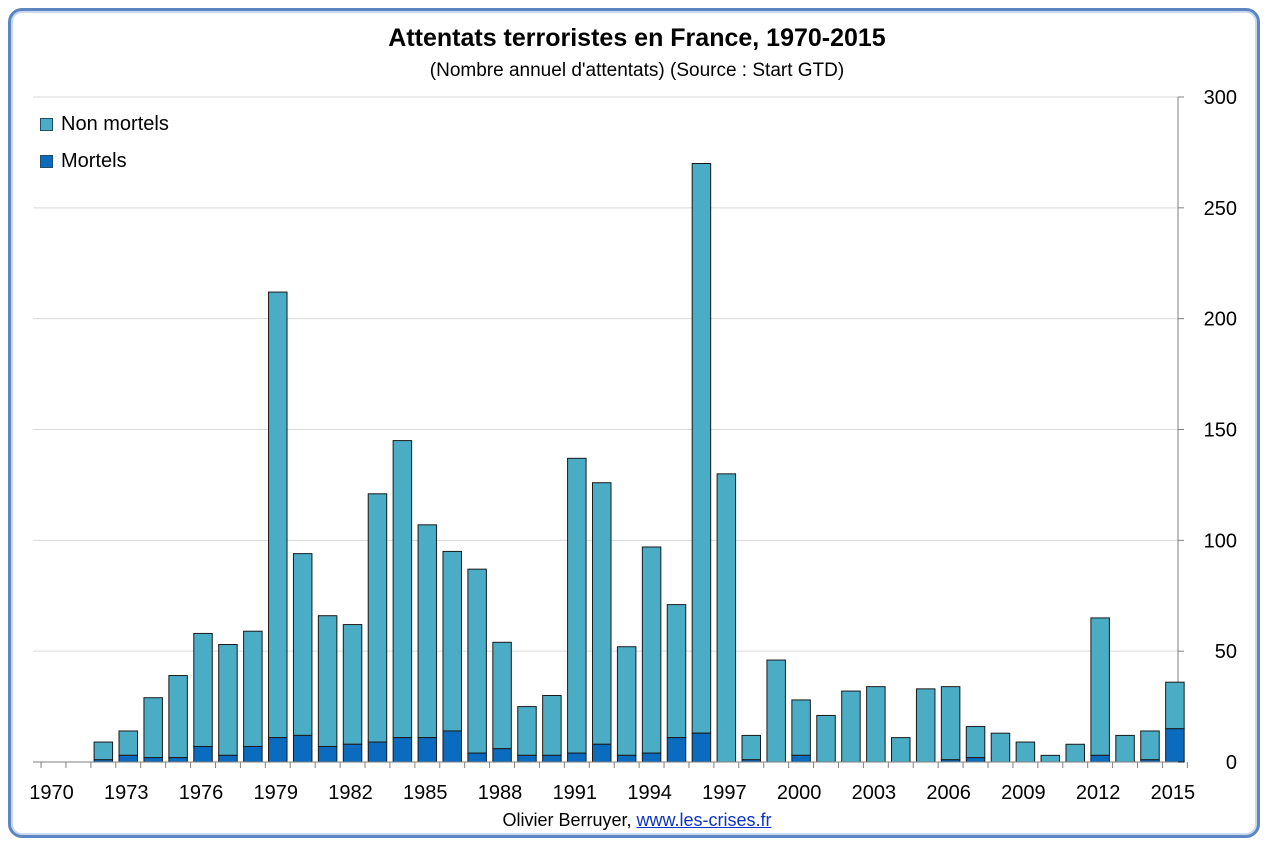 This screenshot has width=1274, height=852. I want to click on legend-item-mortels: Mortels, so click(104, 161).